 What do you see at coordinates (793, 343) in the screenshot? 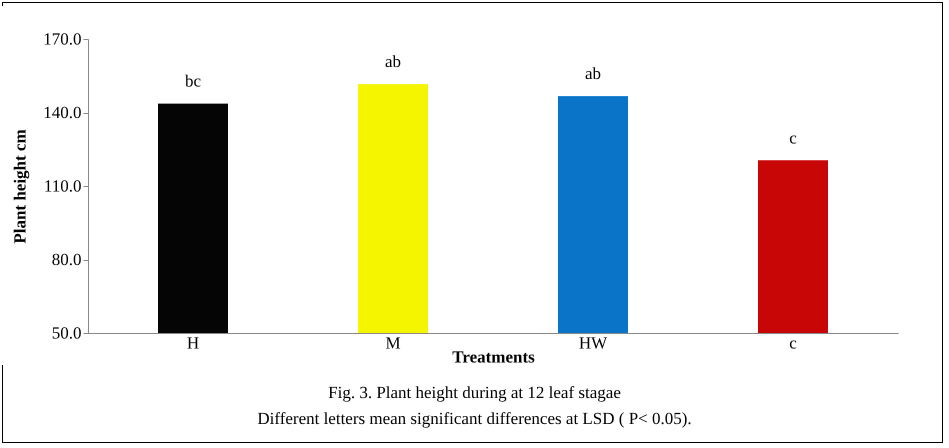
I see `x-tick-label: c` at bounding box center [793, 343].